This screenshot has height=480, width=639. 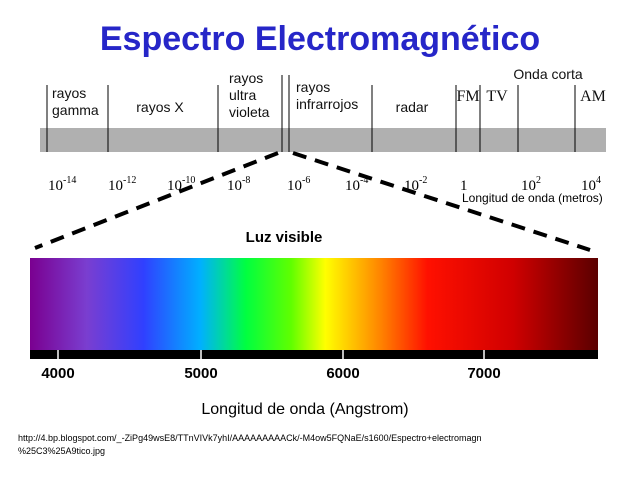 What do you see at coordinates (423, 180) in the screenshot?
I see `tick-exponent: -2` at bounding box center [423, 180].